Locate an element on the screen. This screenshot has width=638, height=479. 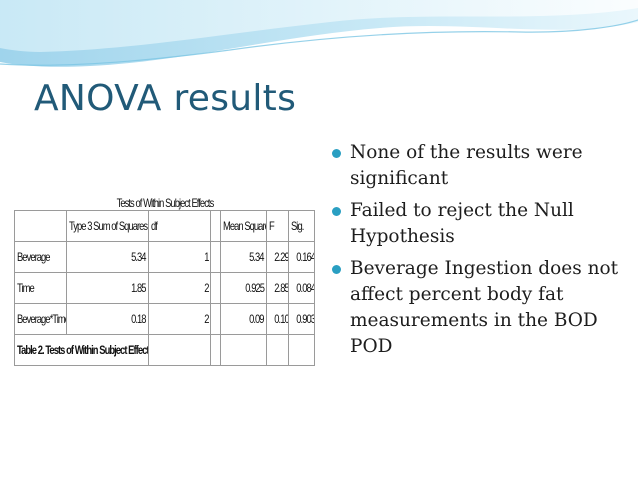
table-cell: 2.857 is located at coordinates (277, 288).